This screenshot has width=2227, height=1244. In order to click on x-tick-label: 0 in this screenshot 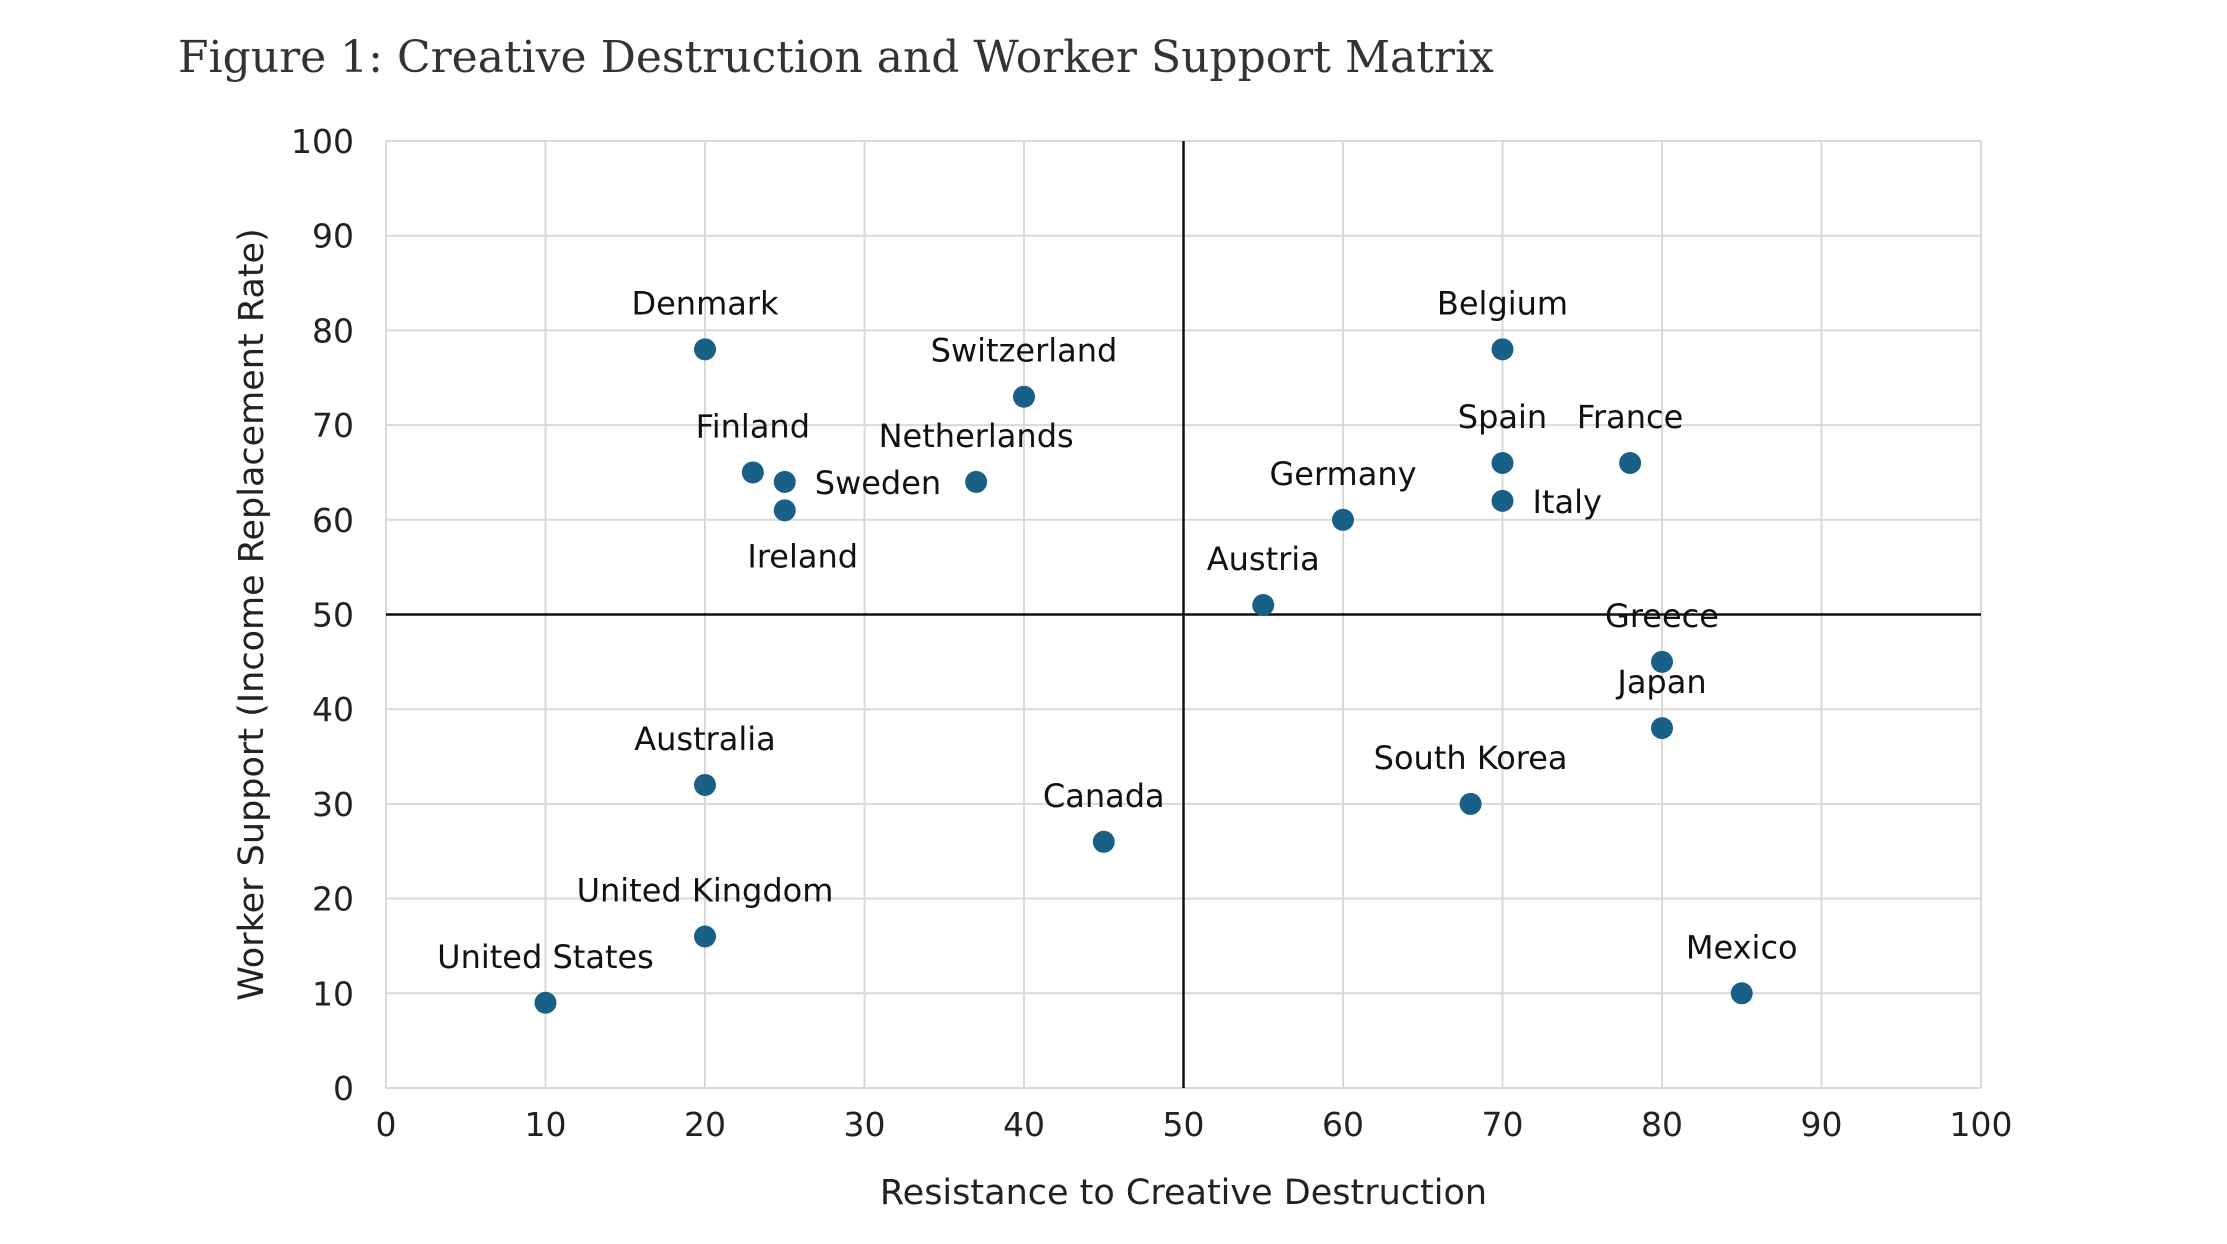, I will do `click(386, 1124)`.